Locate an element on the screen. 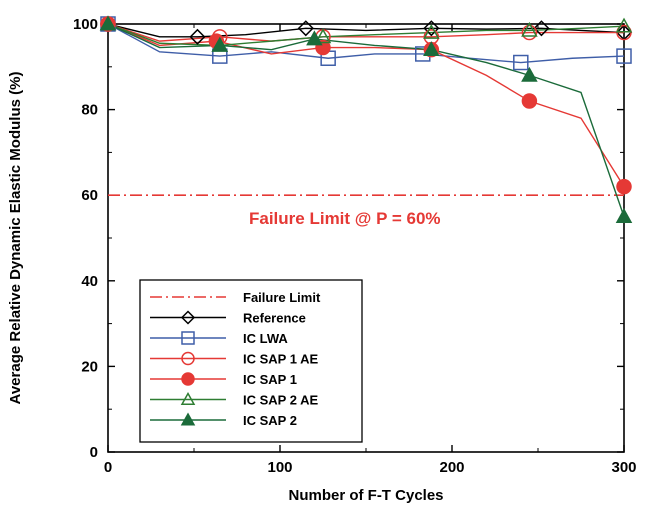  failure-limit-annotation: Failure Limit @ P = 60% is located at coordinates (345, 218).